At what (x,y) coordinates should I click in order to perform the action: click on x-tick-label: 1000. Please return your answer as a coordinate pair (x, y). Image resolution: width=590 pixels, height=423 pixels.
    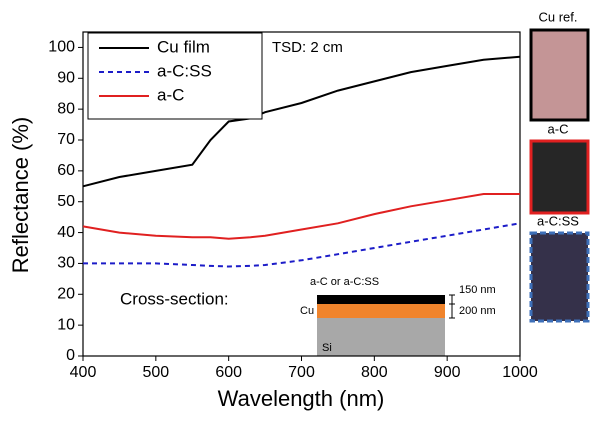
    Looking at the image, I should click on (520, 372).